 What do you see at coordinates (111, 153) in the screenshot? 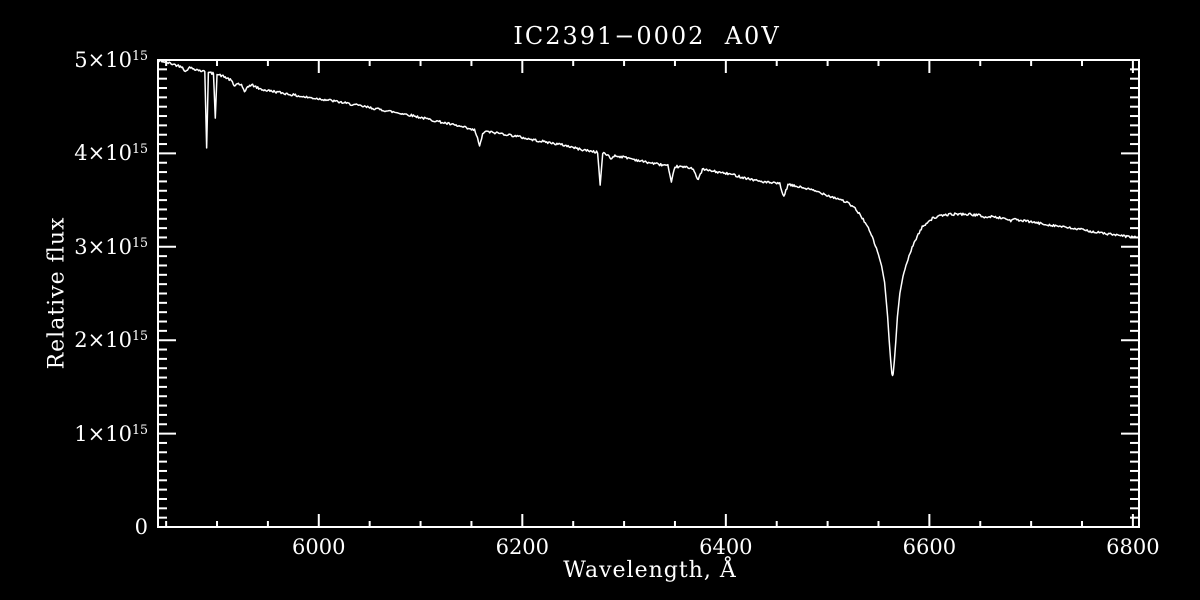
I see `y-tick-label: 4×10¹⁵` at bounding box center [111, 153].